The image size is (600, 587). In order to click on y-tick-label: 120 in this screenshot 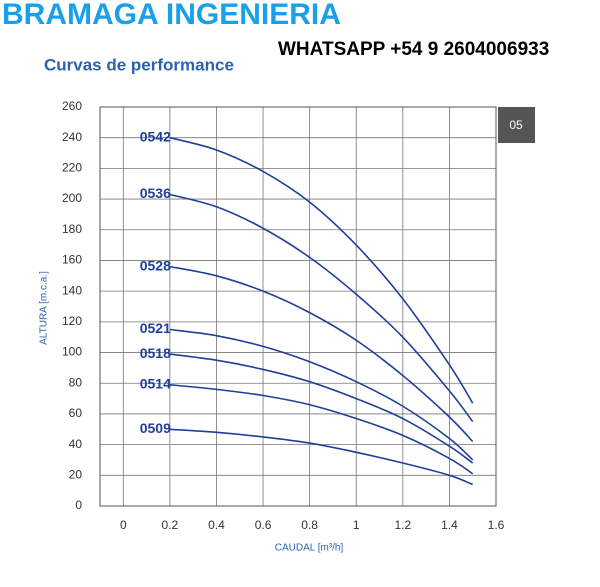, I will do `click(72, 321)`.